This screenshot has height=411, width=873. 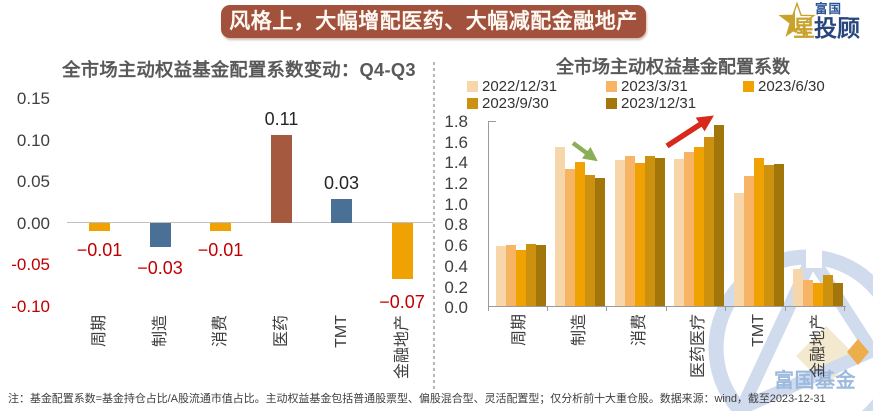 What do you see at coordinates (828, 8) in the screenshot?
I see `svg-text: 富国` at bounding box center [828, 8].